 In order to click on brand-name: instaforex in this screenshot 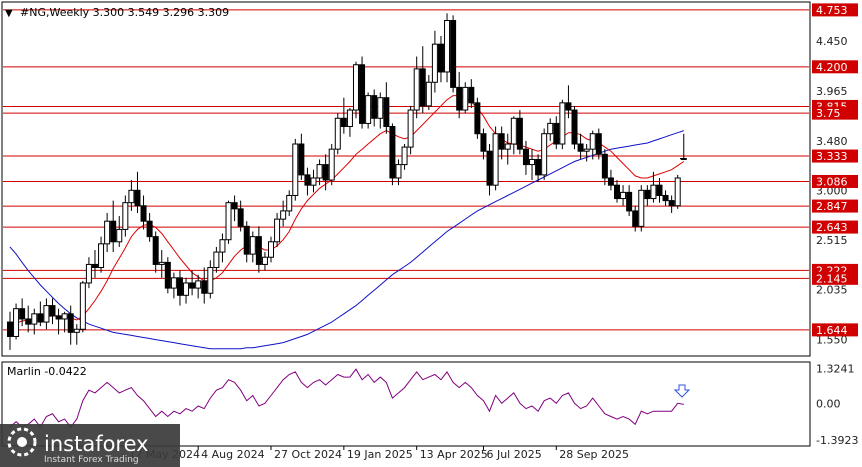, I will do `click(96, 444)`.